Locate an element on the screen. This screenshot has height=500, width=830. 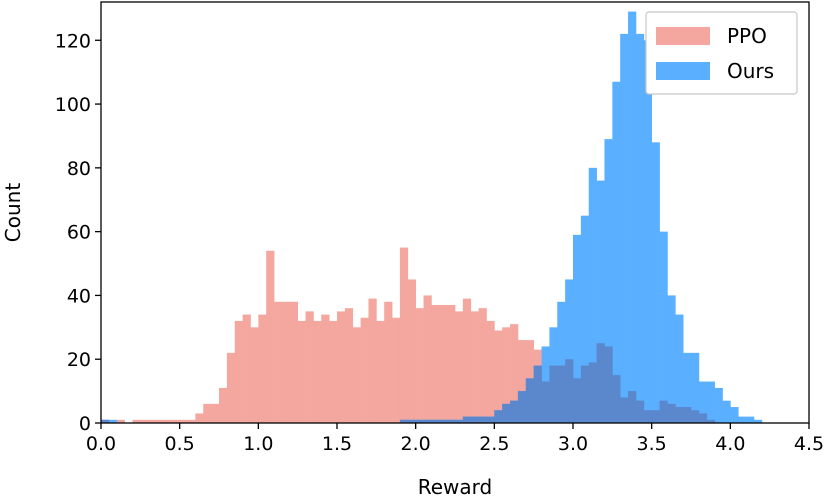
legend: PPO Ours is located at coordinates (721, 53).